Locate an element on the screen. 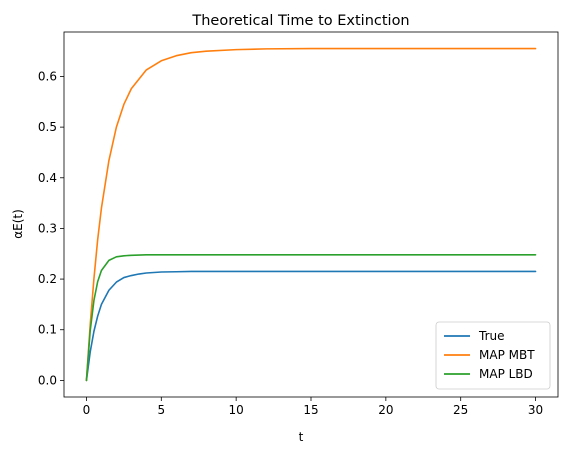 The width and height of the screenshot is (569, 455). y-tick-label: 0.4 is located at coordinates (47, 178).